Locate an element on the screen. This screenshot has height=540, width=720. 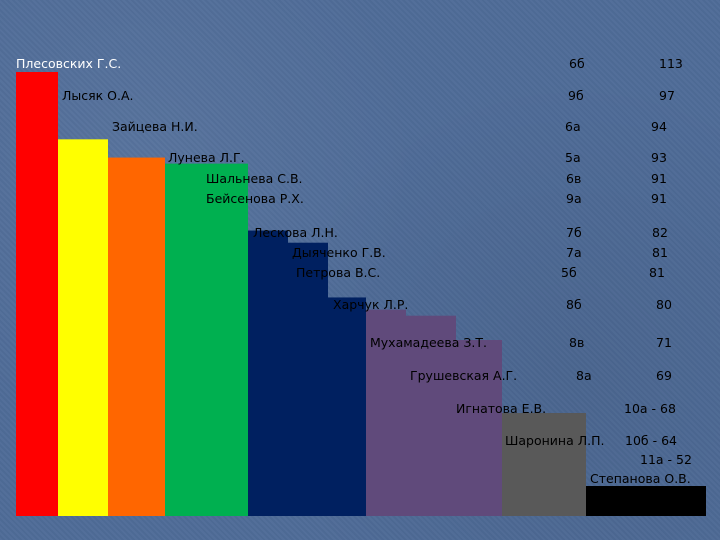
teacher-label: Лескова Л.Н. is located at coordinates (295, 232).